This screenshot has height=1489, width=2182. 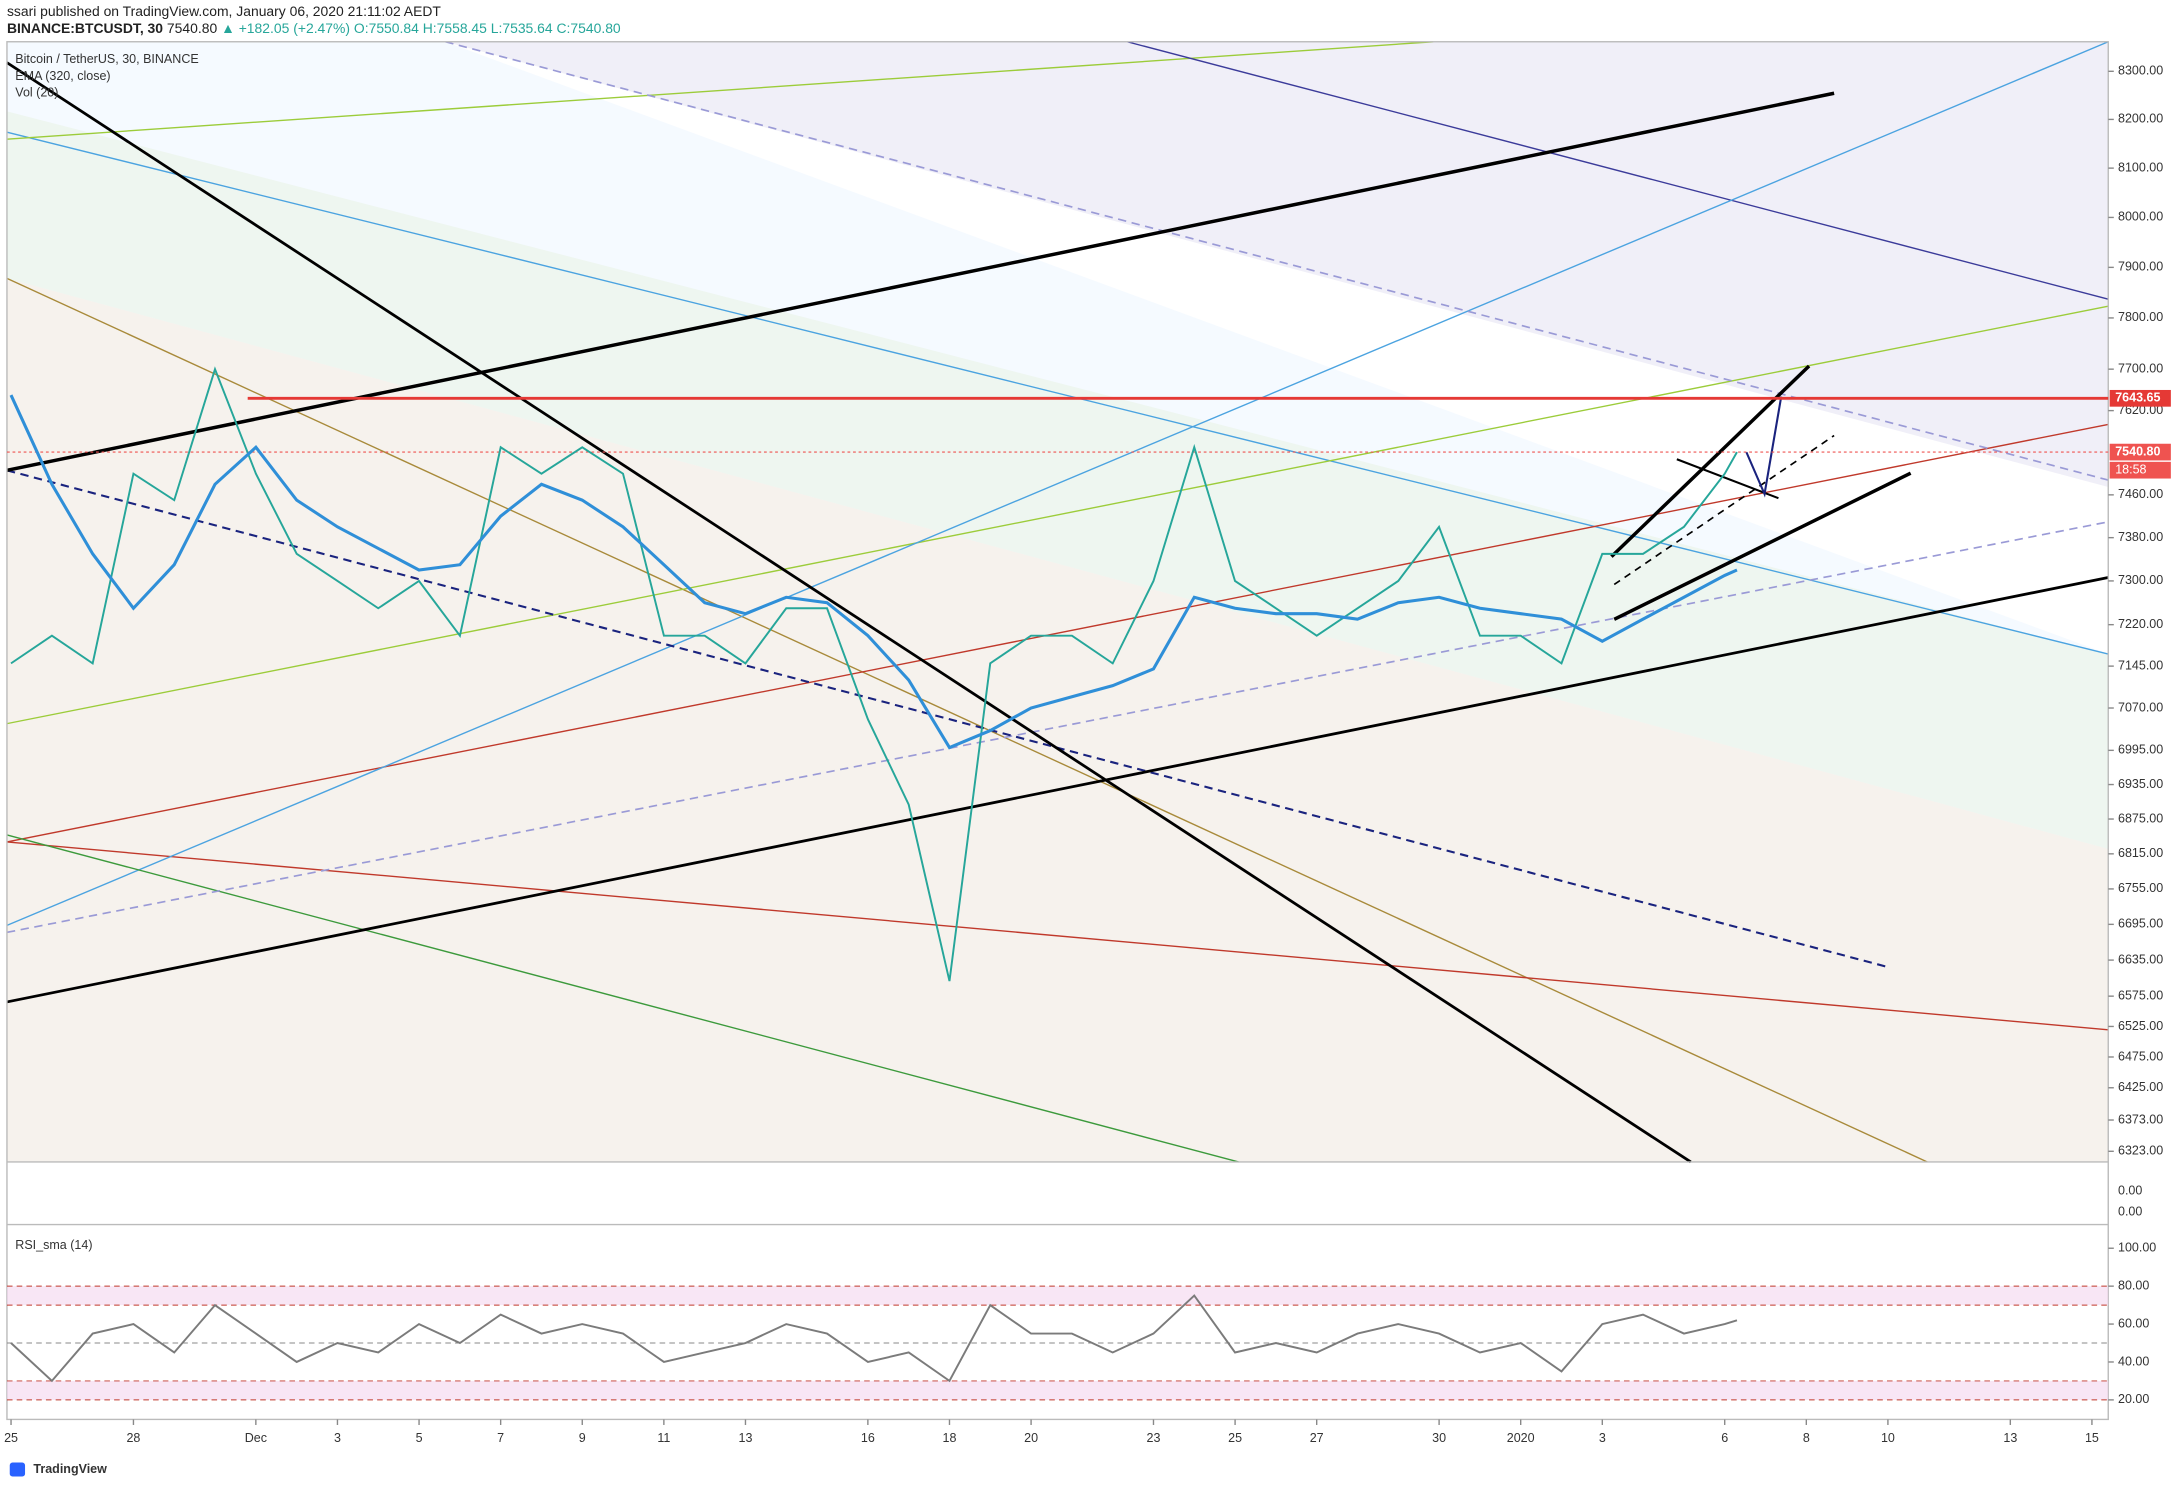 What do you see at coordinates (2140, 624) in the screenshot?
I see `y-tick-label: 7220.00` at bounding box center [2140, 624].